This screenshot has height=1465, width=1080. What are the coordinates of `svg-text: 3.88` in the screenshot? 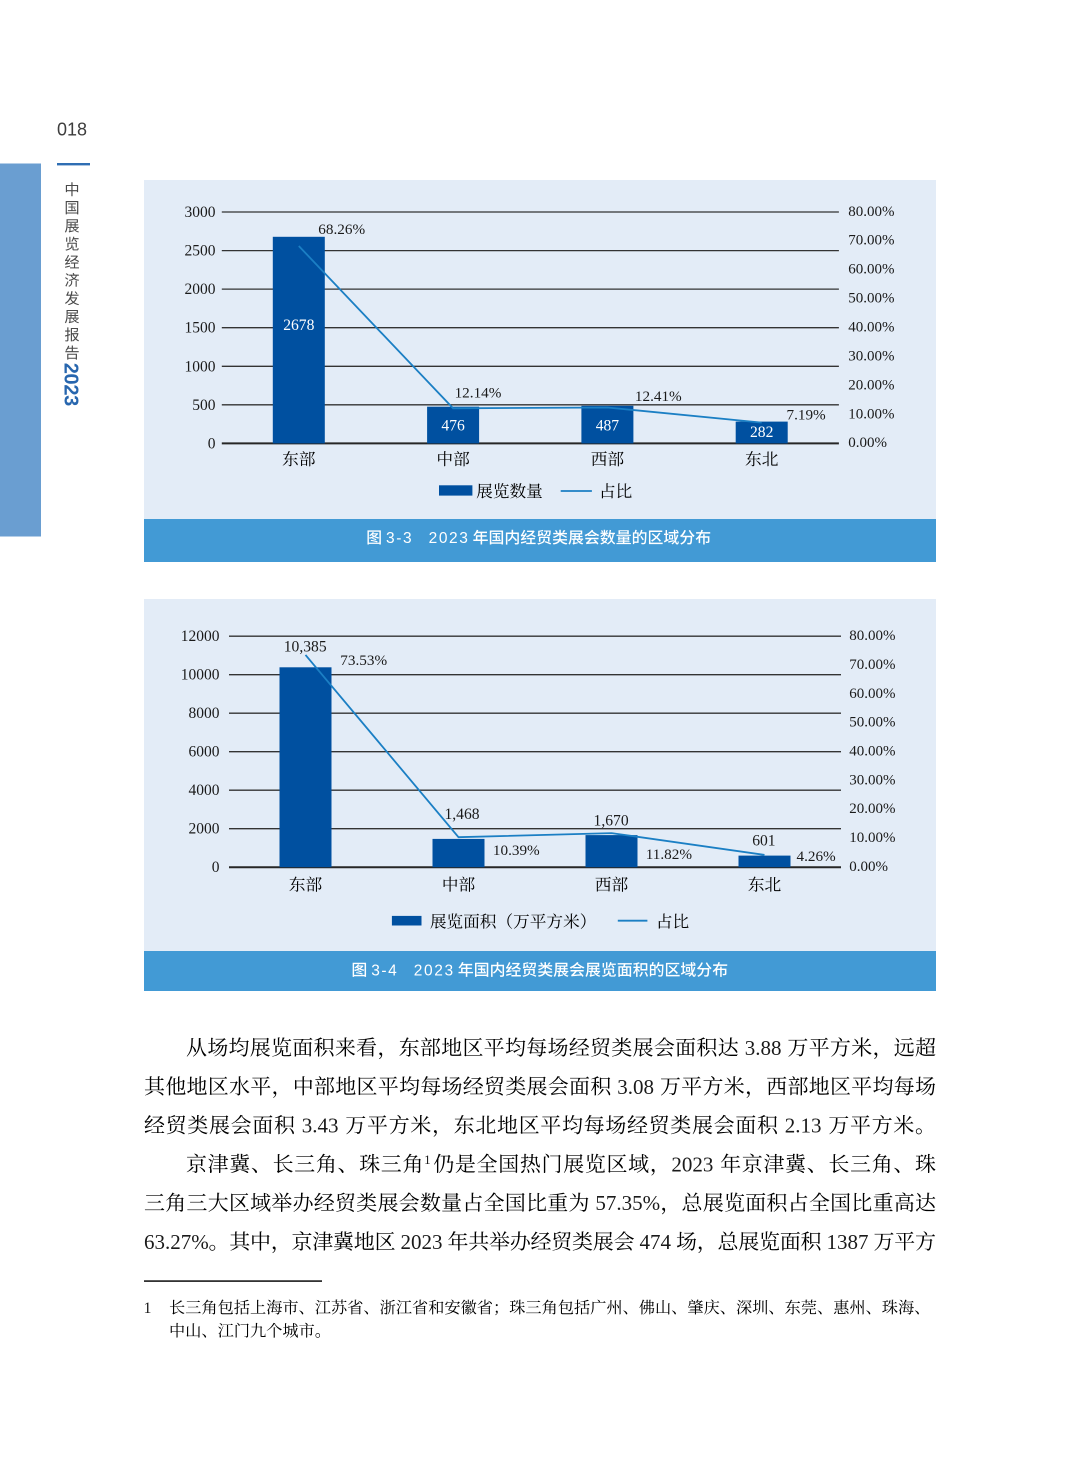 It's located at (763, 1048).